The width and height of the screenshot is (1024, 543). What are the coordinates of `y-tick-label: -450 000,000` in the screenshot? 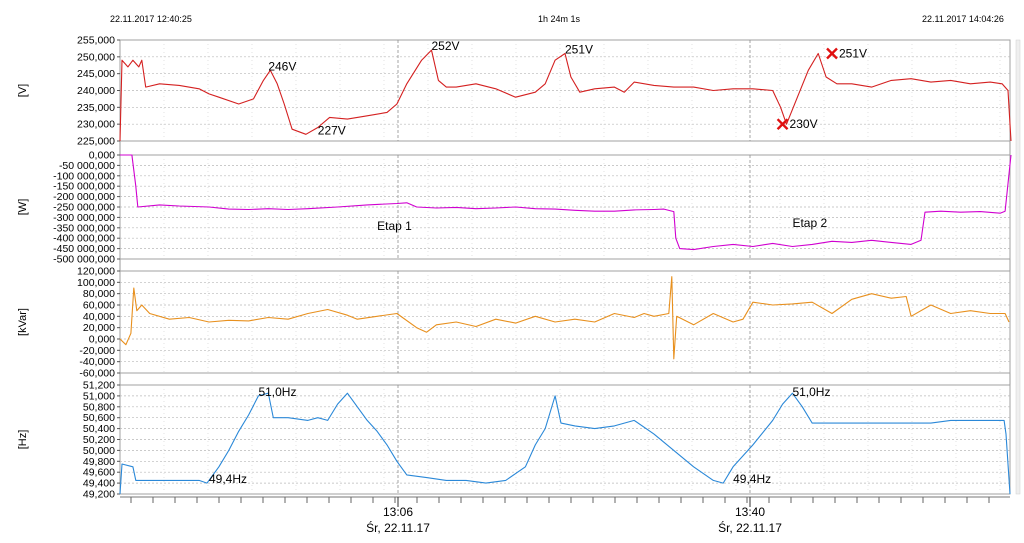 It's located at (84, 249).